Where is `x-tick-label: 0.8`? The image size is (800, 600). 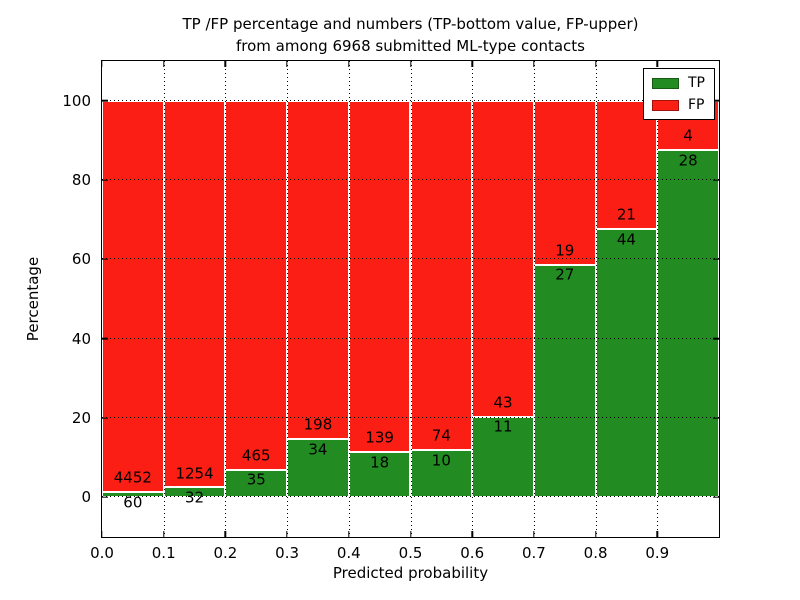 x-tick-label: 0.8 is located at coordinates (595, 553).